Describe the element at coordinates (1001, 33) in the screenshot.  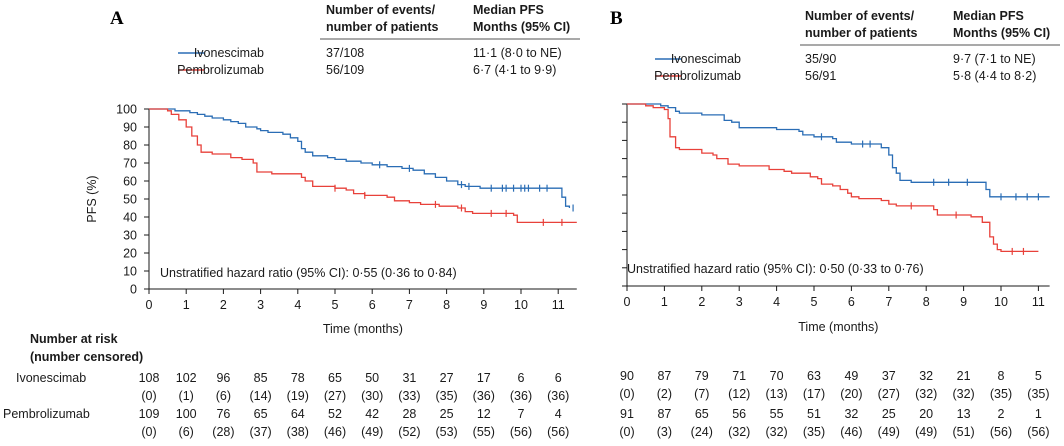
I see `panel-b-header-median-line2: Months (95% CI)` at that location.